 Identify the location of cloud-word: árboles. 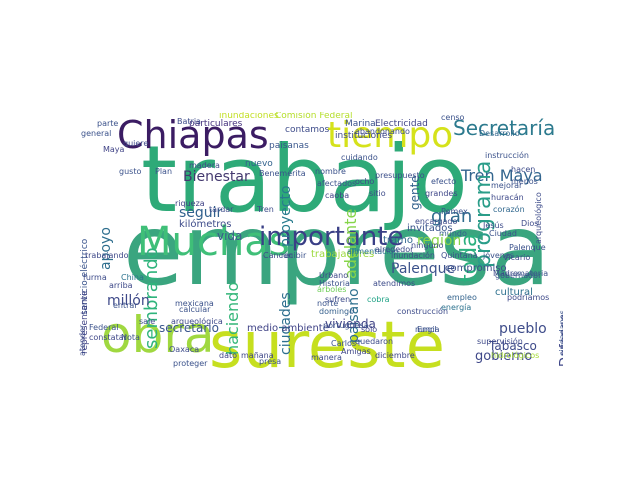
(332, 289).